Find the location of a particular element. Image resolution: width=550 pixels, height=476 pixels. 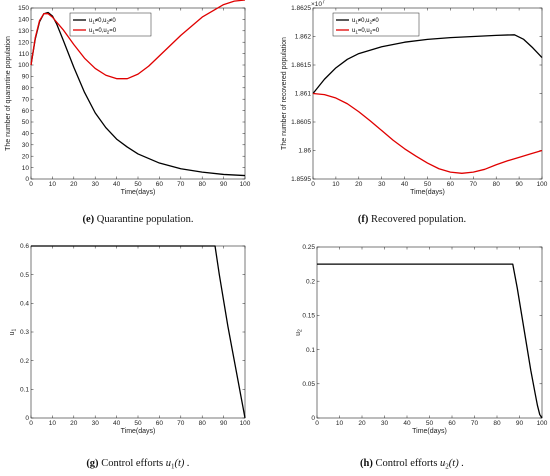

chart-e-y-tick-label: 30 is located at coordinates (26, 145).